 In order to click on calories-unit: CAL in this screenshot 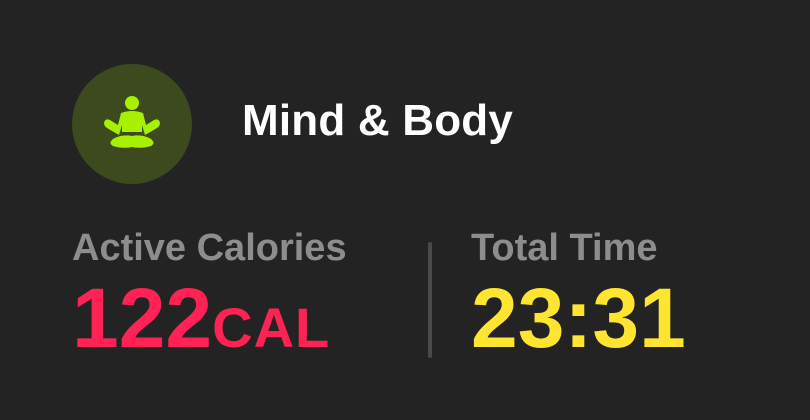, I will do `click(271, 327)`.